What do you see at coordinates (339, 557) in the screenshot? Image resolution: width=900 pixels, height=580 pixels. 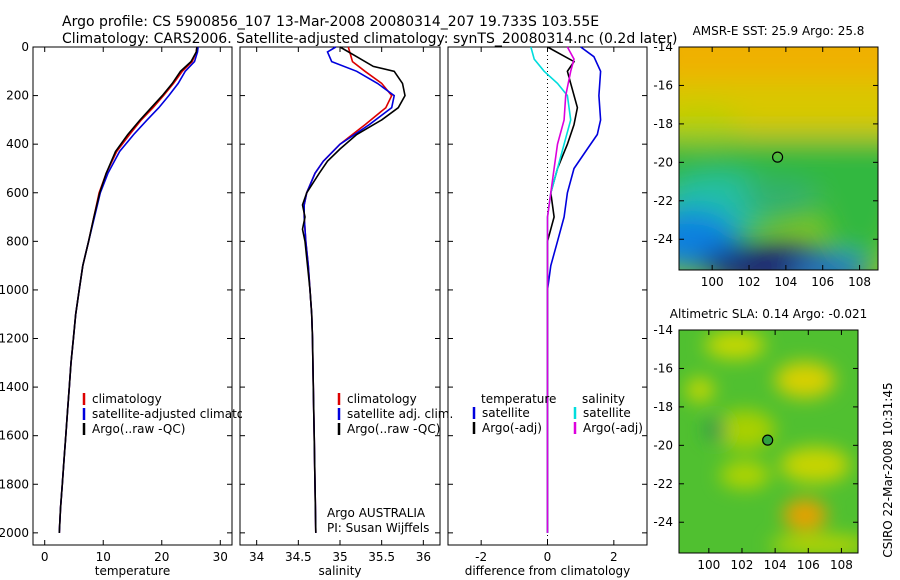 I see `x-tick-label: 35` at bounding box center [339, 557].